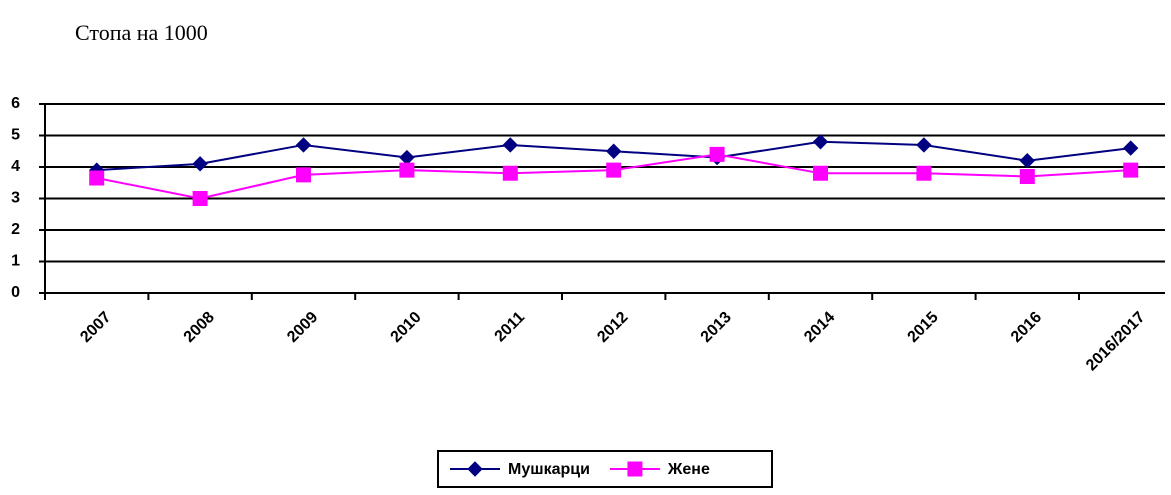 Image resolution: width=1171 pixels, height=495 pixels. I want to click on x-tick-label: 2008, so click(199, 327).